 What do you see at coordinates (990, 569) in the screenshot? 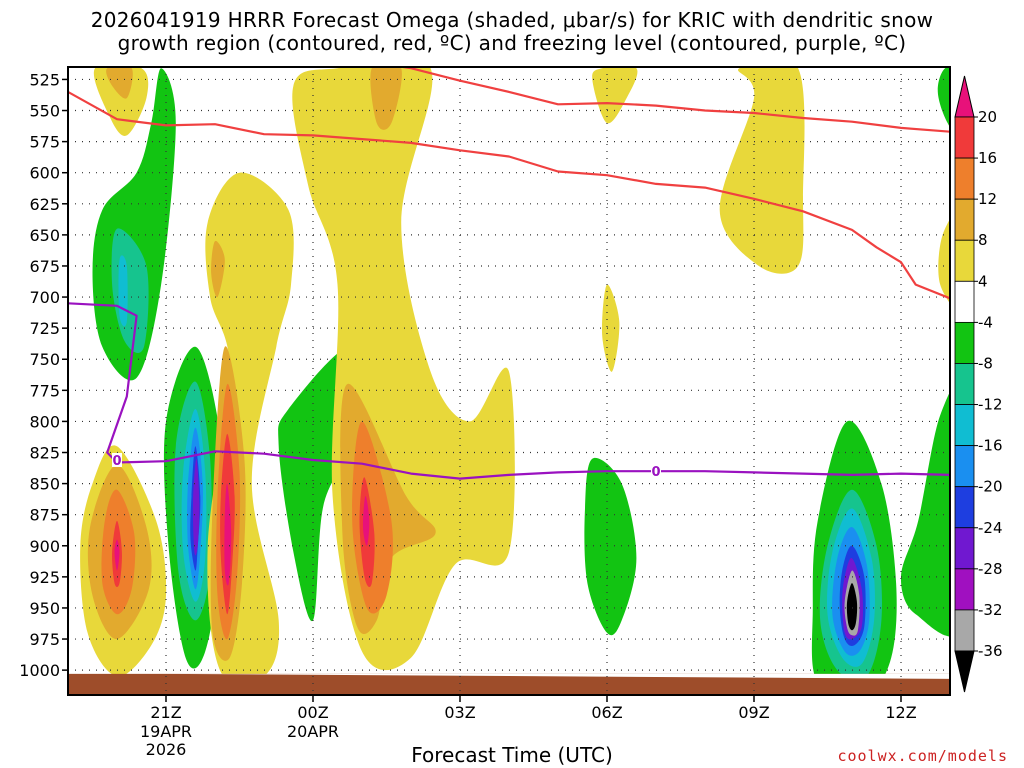
I see `colorbar-label: -28` at bounding box center [990, 569].